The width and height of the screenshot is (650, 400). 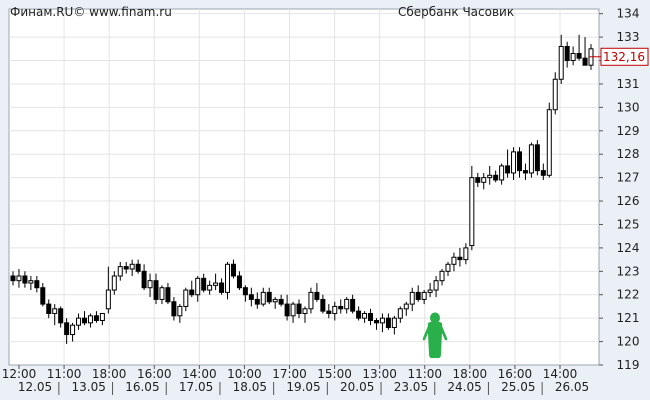 What do you see at coordinates (628, 131) in the screenshot?
I see `y-tick-label: 129` at bounding box center [628, 131].